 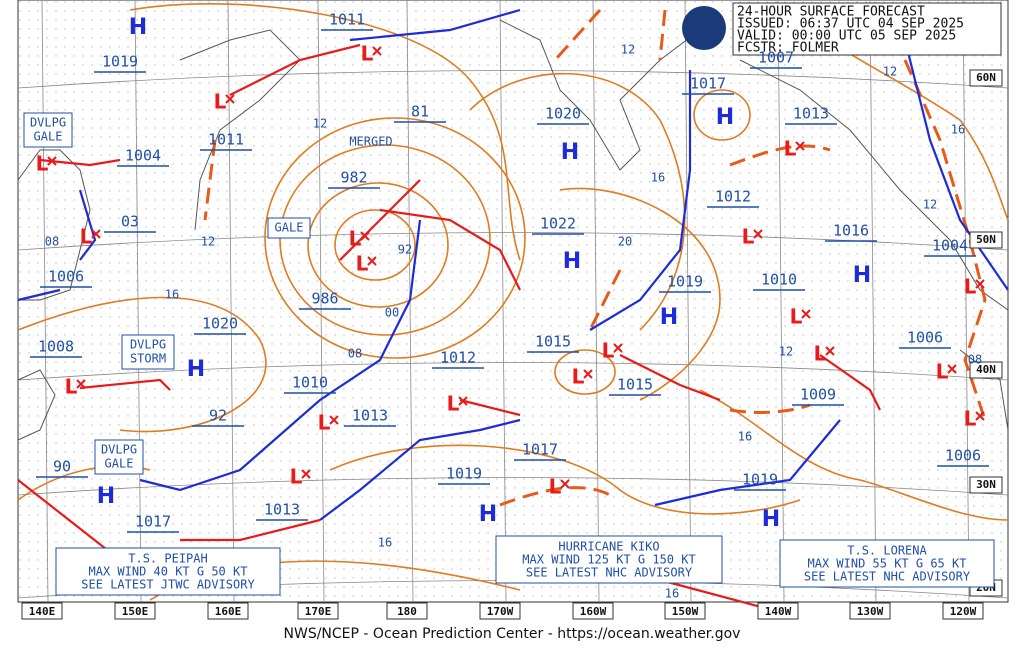 What do you see at coordinates (370, 416) in the screenshot?
I see `pressure-label: 1013` at bounding box center [370, 416].